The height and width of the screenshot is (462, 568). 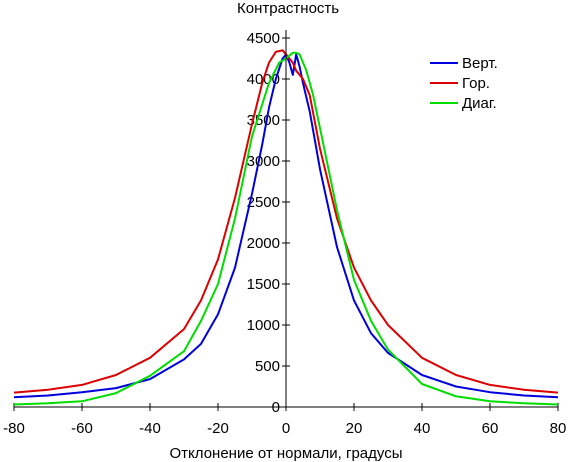 I want to click on x-tick-label: 0, so click(x=286, y=428).